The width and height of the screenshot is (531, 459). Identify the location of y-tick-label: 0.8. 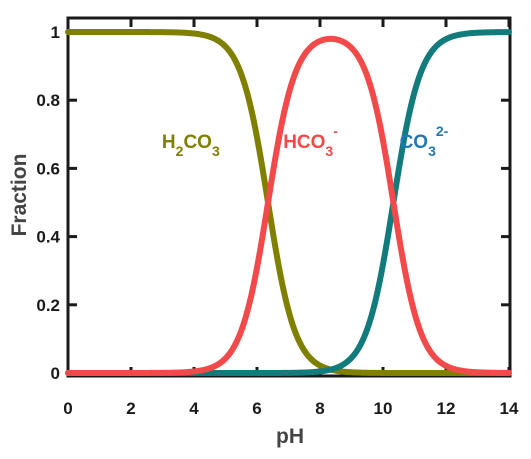
(48, 100).